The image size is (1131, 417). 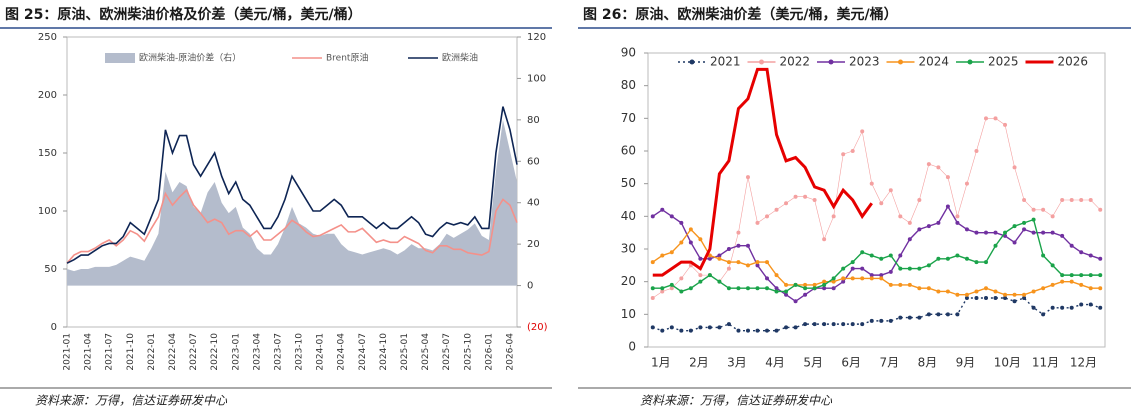 I want to click on x-tick-label: 2021-07, so click(x=110, y=352).